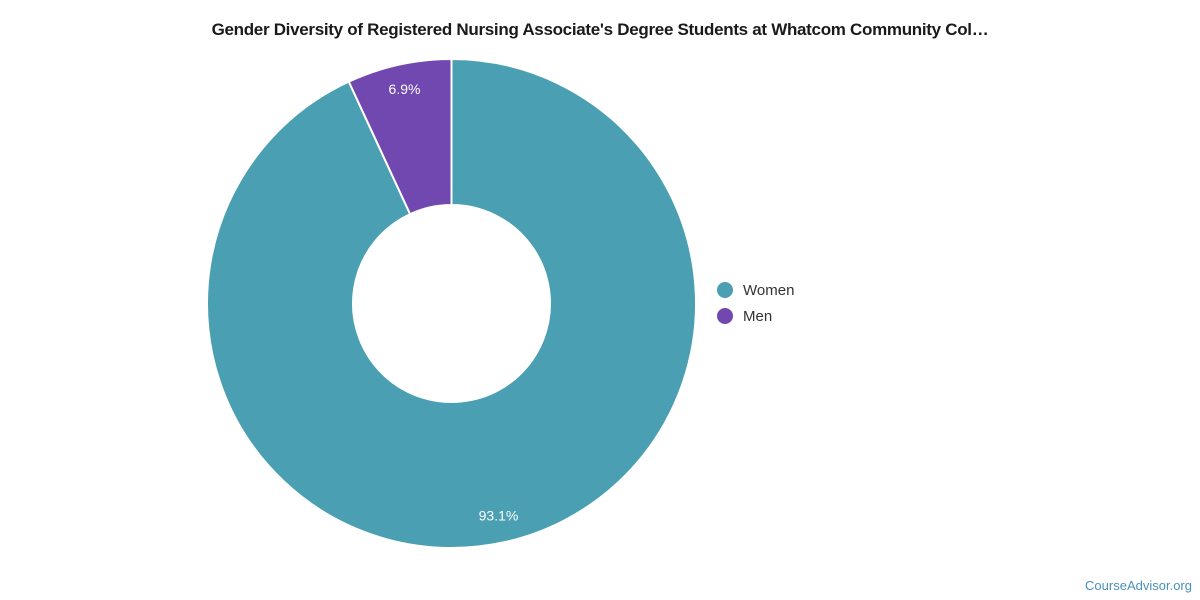 This screenshot has height=600, width=1200. Describe the element at coordinates (400, 137) in the screenshot. I see `pie-slice-men` at that location.